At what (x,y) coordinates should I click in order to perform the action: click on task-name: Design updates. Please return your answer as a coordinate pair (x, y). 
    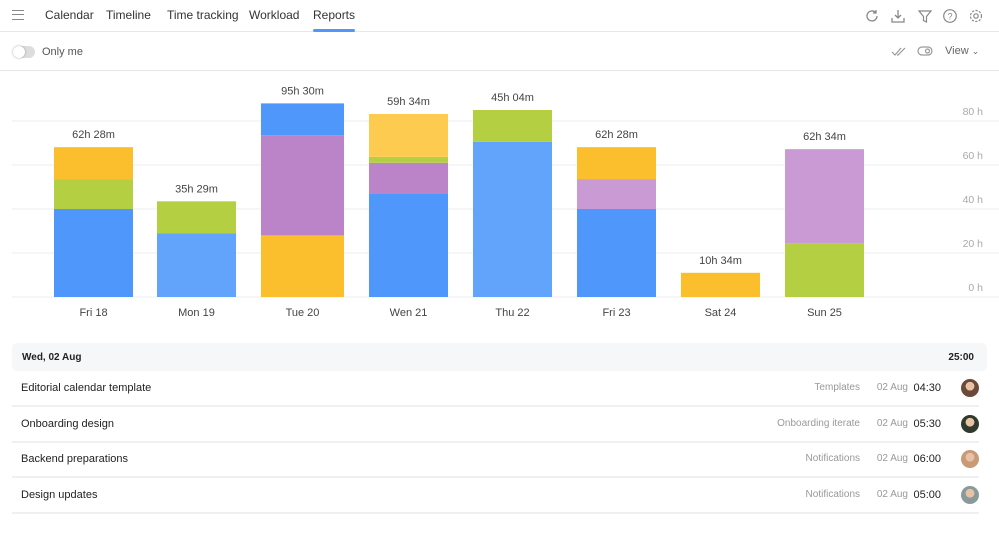
    Looking at the image, I should click on (59, 494).